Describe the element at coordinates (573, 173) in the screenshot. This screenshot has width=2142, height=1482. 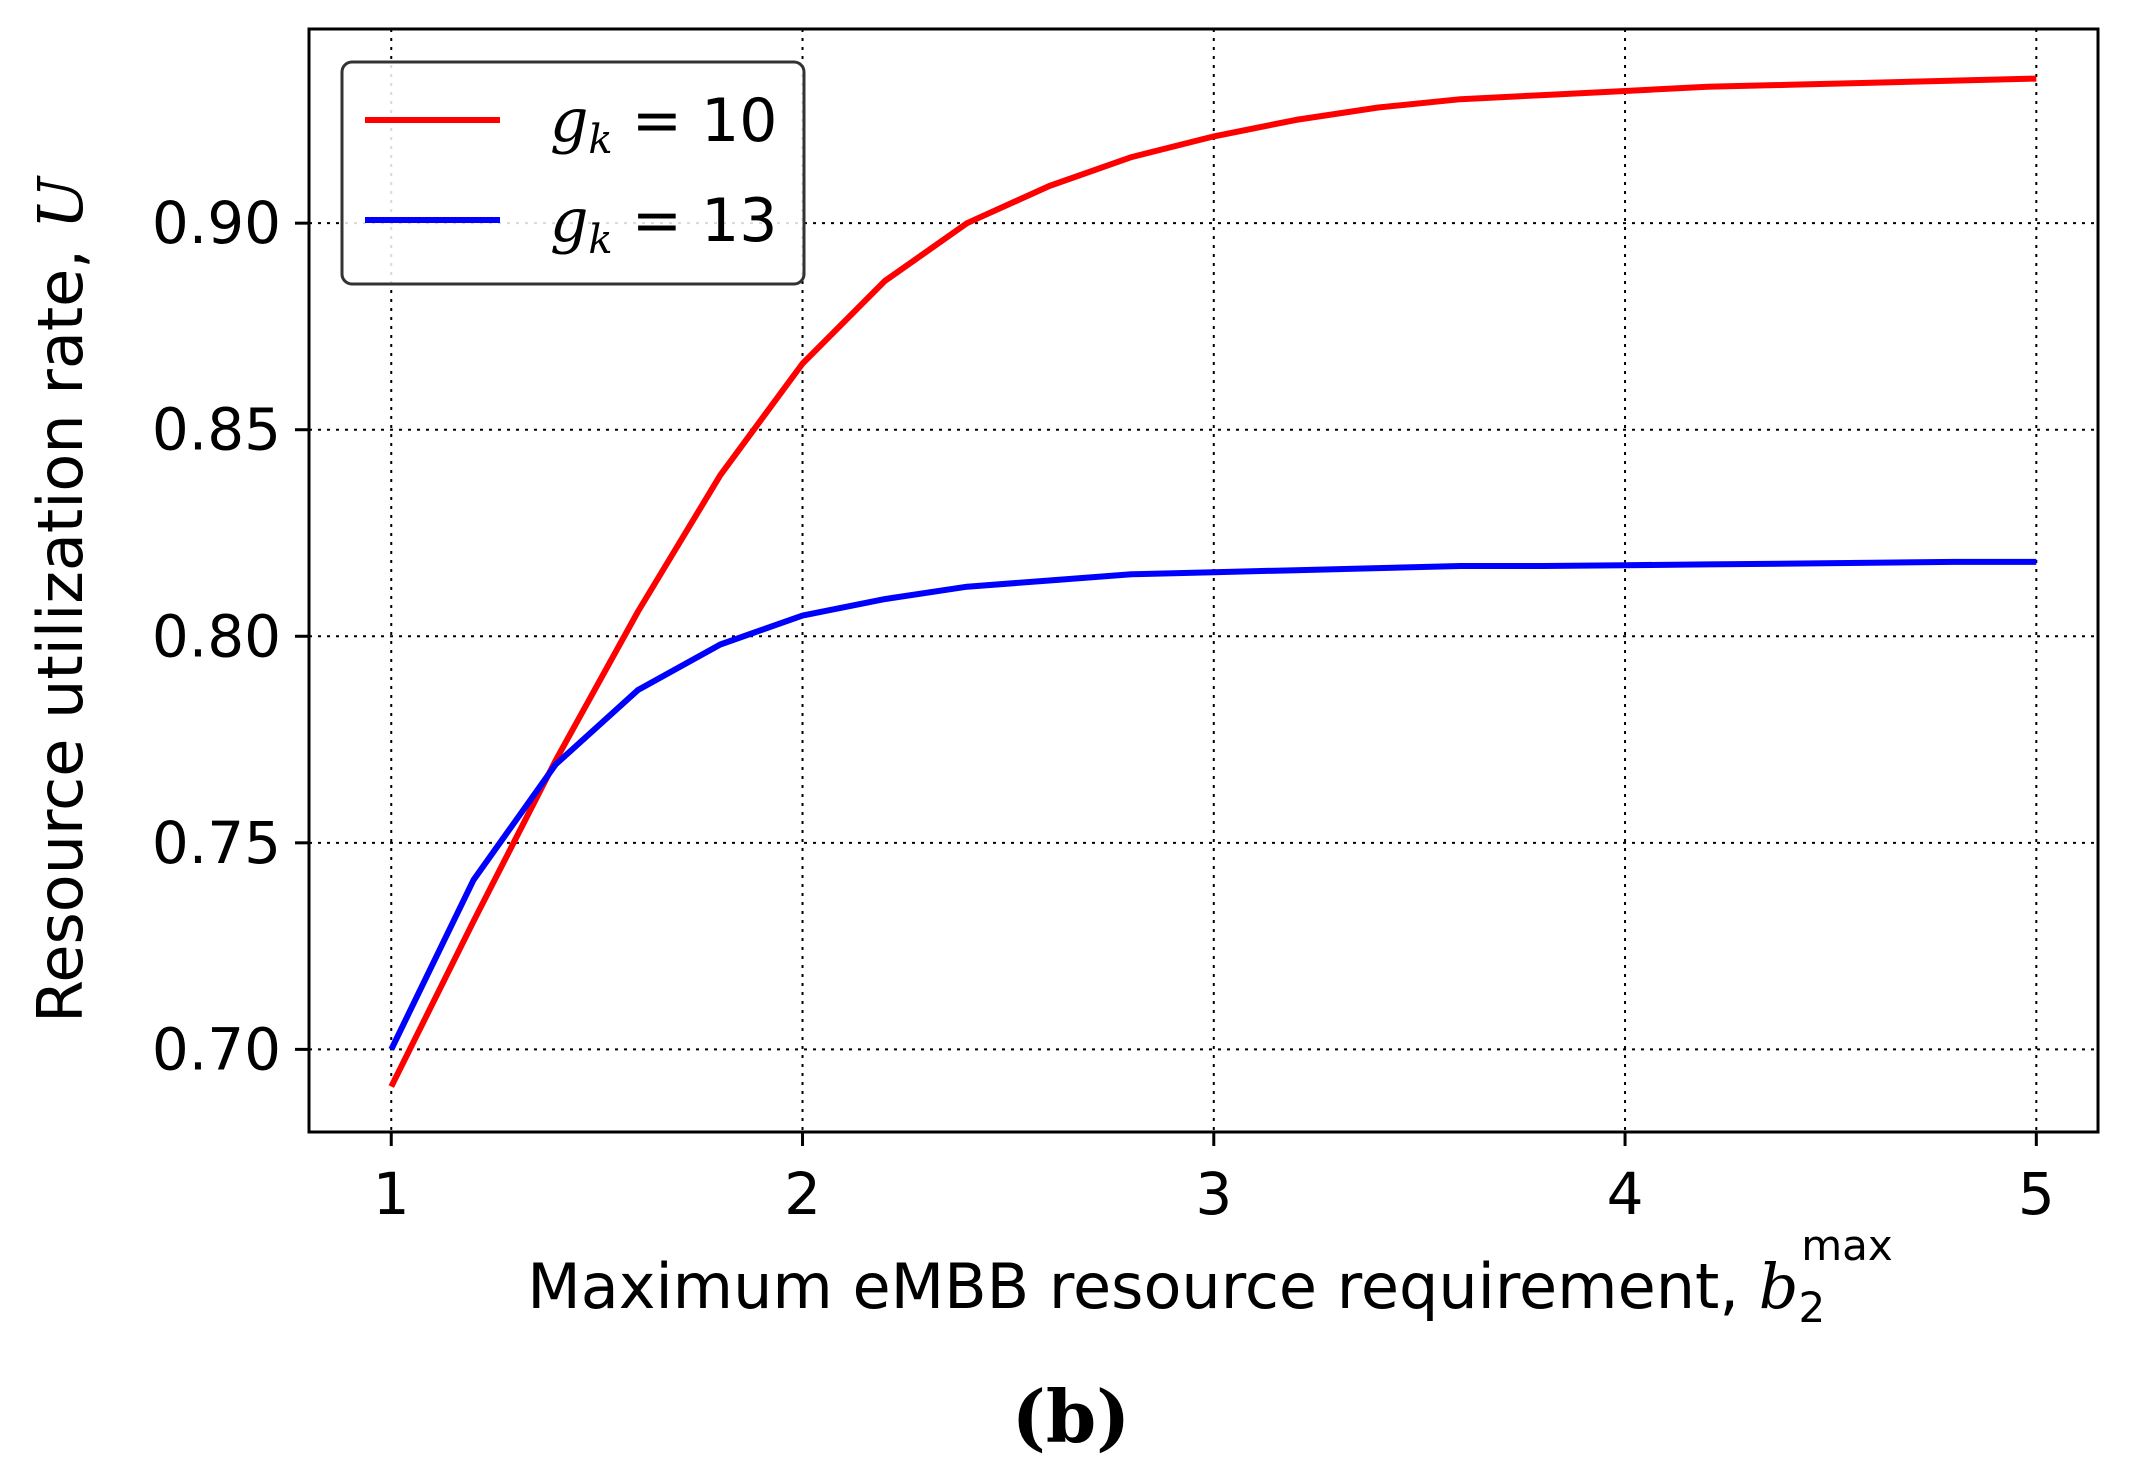
I see `legend: gk = 10 gk = 13` at that location.